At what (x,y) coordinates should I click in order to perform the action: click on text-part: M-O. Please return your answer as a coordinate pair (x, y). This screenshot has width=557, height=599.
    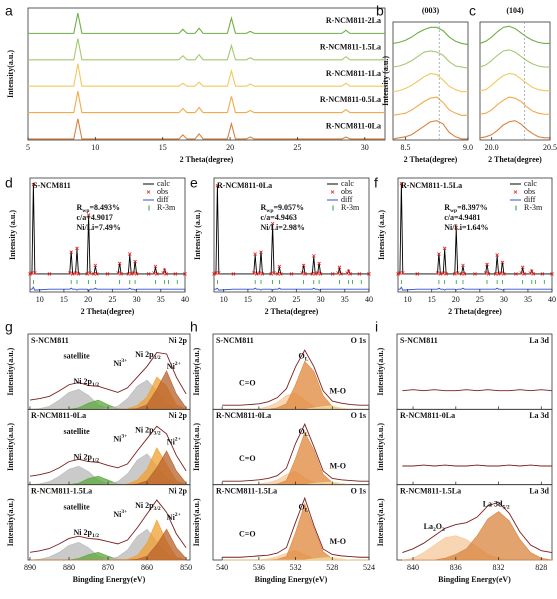
    Looking at the image, I should click on (338, 465).